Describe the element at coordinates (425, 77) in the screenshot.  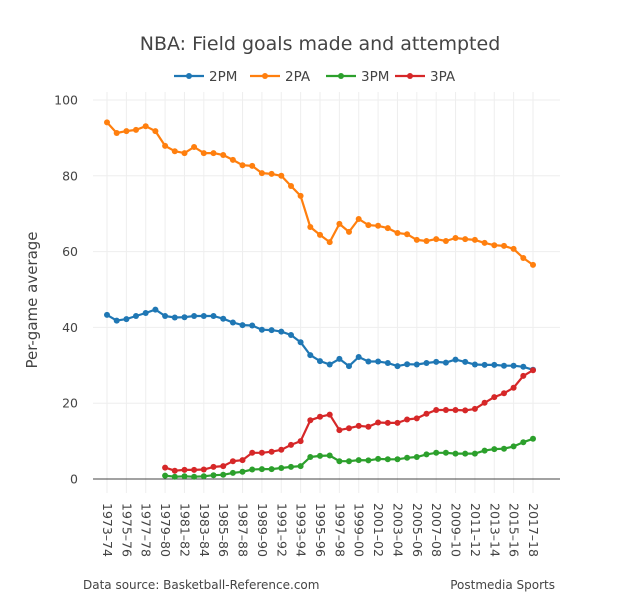
I see `legend-item-3PA: 3PA` at that location.